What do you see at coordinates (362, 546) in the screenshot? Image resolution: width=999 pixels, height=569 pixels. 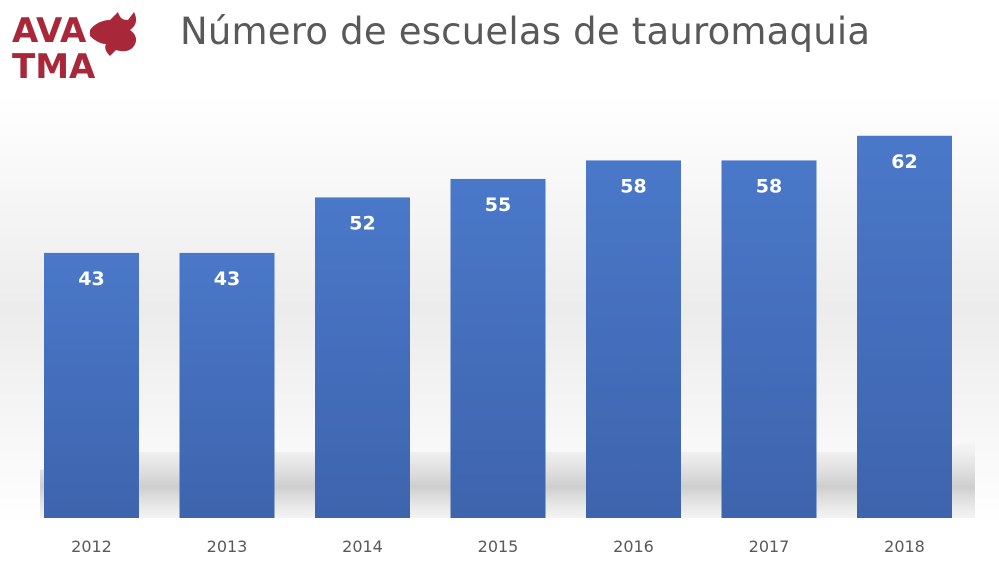 I see `x-tick-label-2014: 2014` at bounding box center [362, 546].